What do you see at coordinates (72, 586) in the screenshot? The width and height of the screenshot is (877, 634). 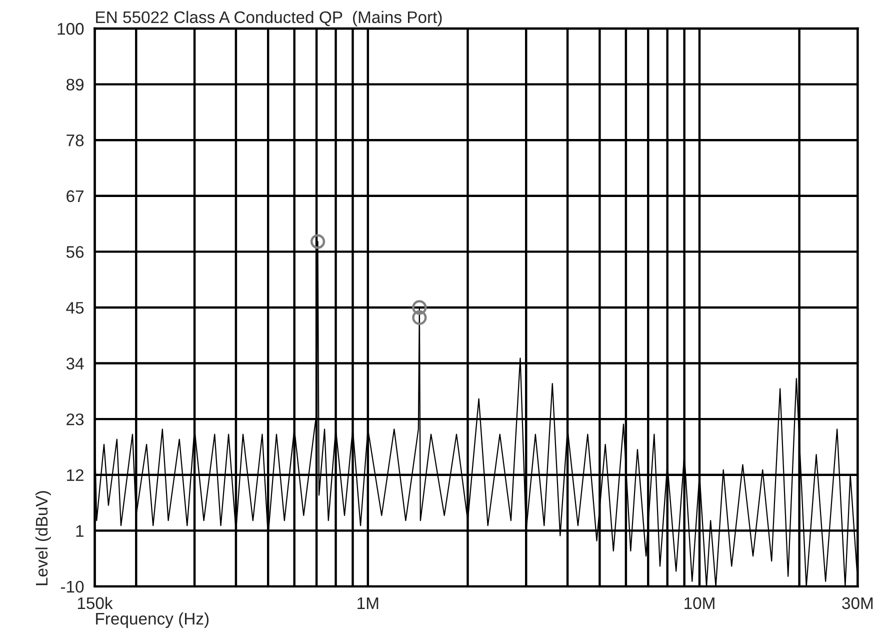 I see `y-tick-label: -10` at bounding box center [72, 586].